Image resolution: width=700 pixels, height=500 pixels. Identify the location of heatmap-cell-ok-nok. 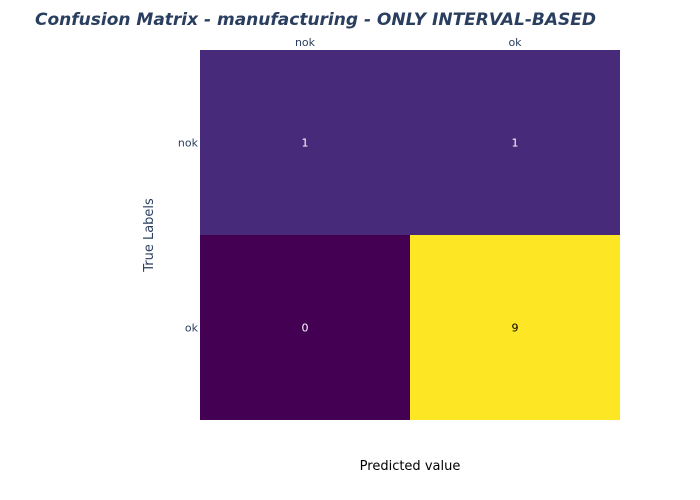
(305, 327).